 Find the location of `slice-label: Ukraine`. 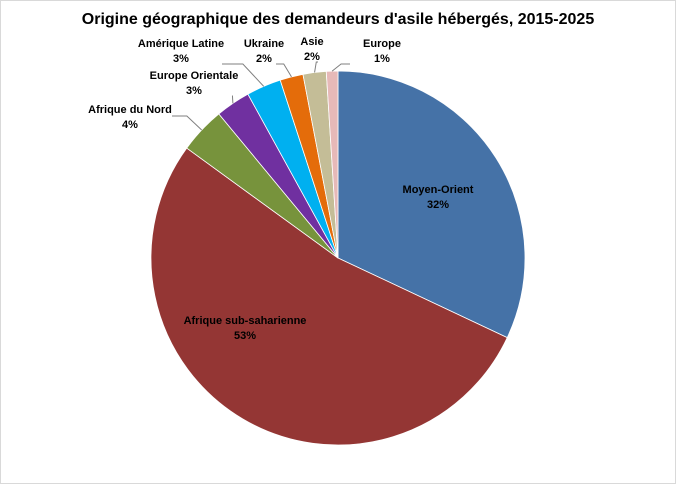

slice-label: Ukraine is located at coordinates (264, 44).